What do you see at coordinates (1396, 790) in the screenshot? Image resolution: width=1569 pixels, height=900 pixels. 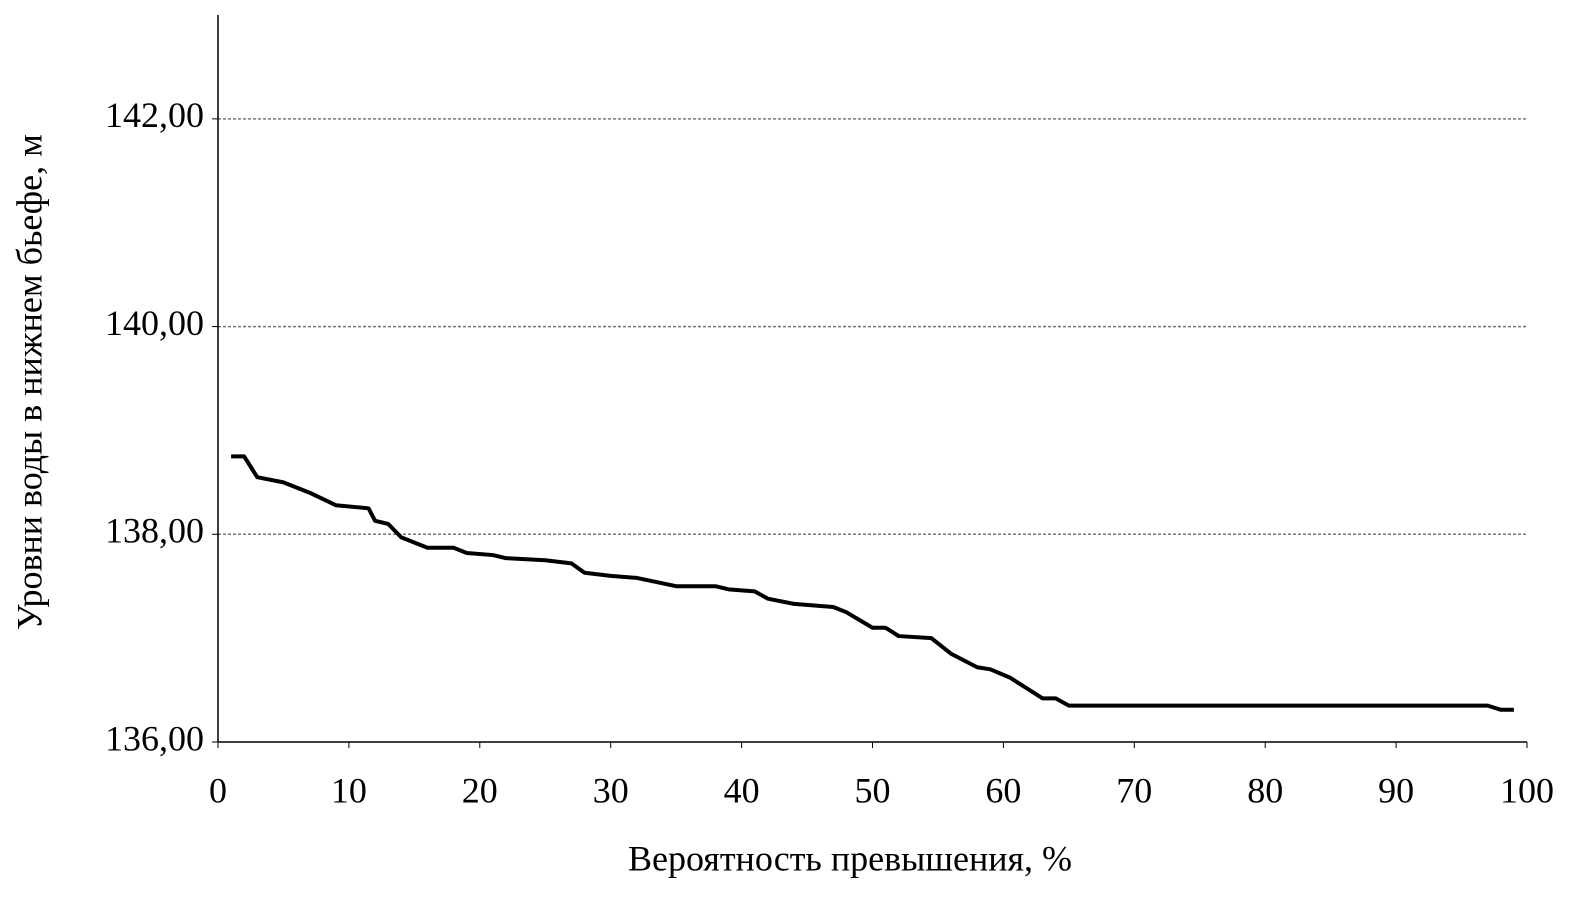 I see `x-tick-label: 90` at bounding box center [1396, 790].